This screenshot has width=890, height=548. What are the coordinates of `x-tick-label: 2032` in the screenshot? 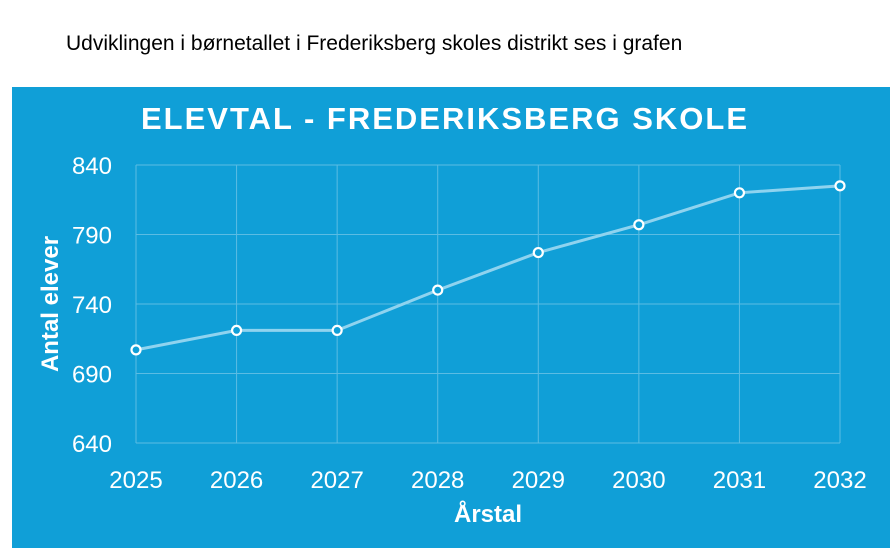 It's located at (839, 480).